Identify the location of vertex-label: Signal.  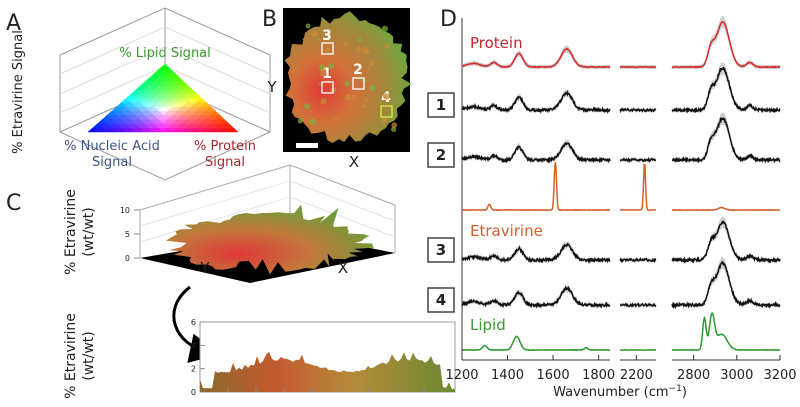
(112, 162).